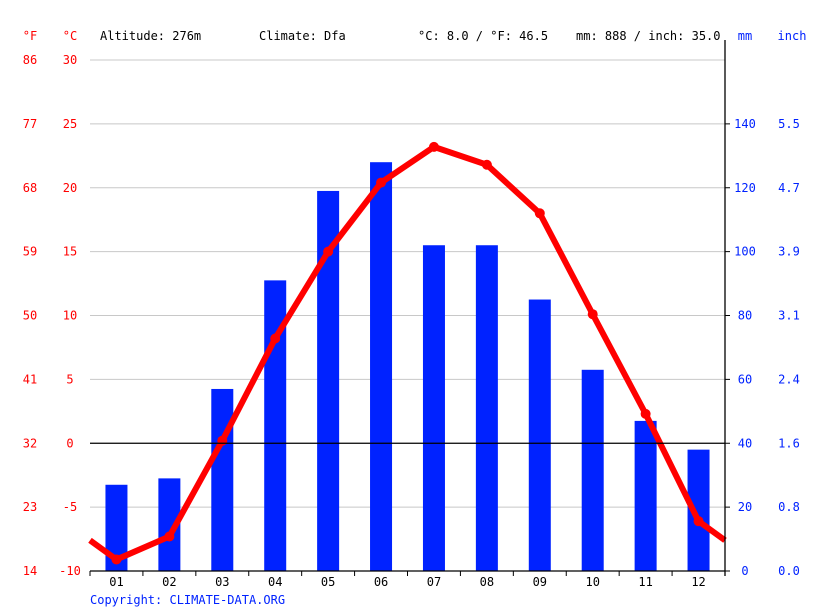 The width and height of the screenshot is (815, 611). What do you see at coordinates (487, 582) in the screenshot?
I see `month-label: 08` at bounding box center [487, 582].